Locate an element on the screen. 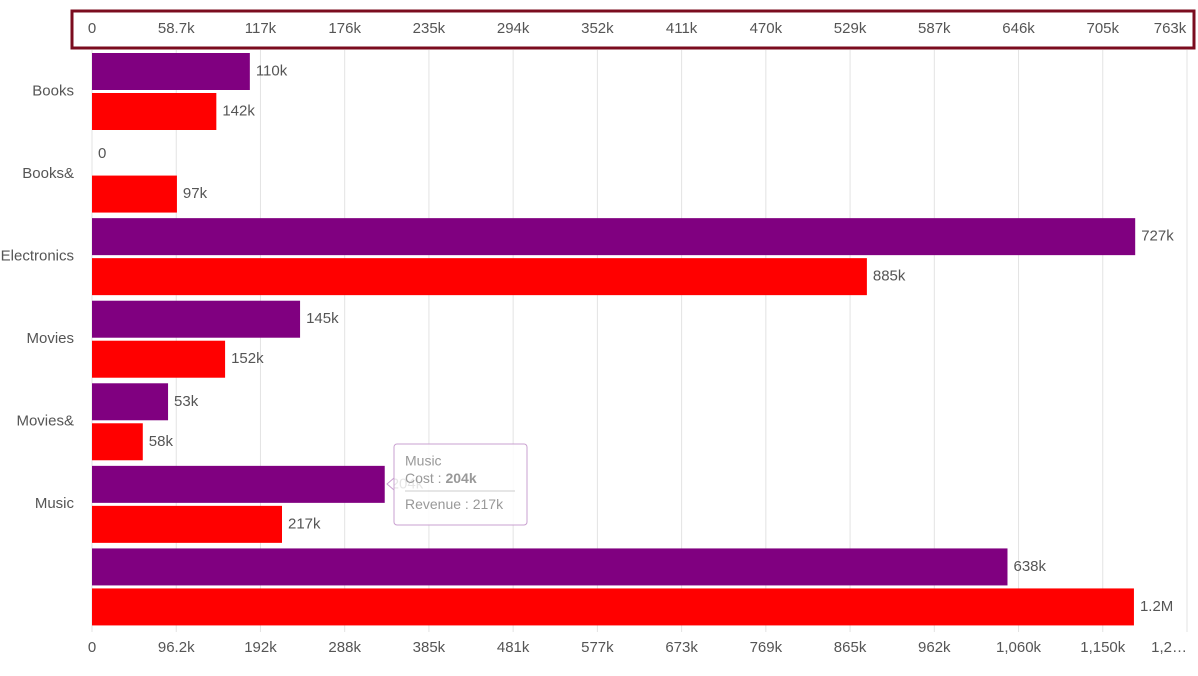  x2-tick-label: 763k is located at coordinates (1170, 28).